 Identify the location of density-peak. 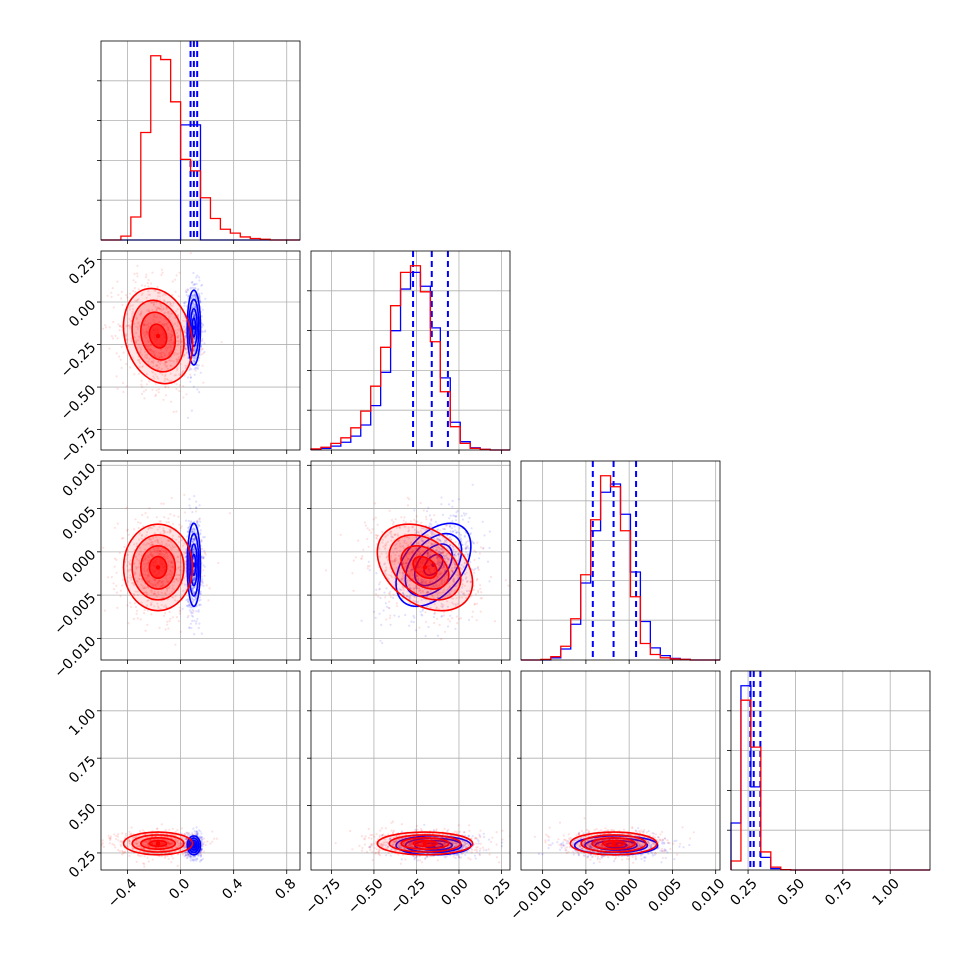
(158, 336).